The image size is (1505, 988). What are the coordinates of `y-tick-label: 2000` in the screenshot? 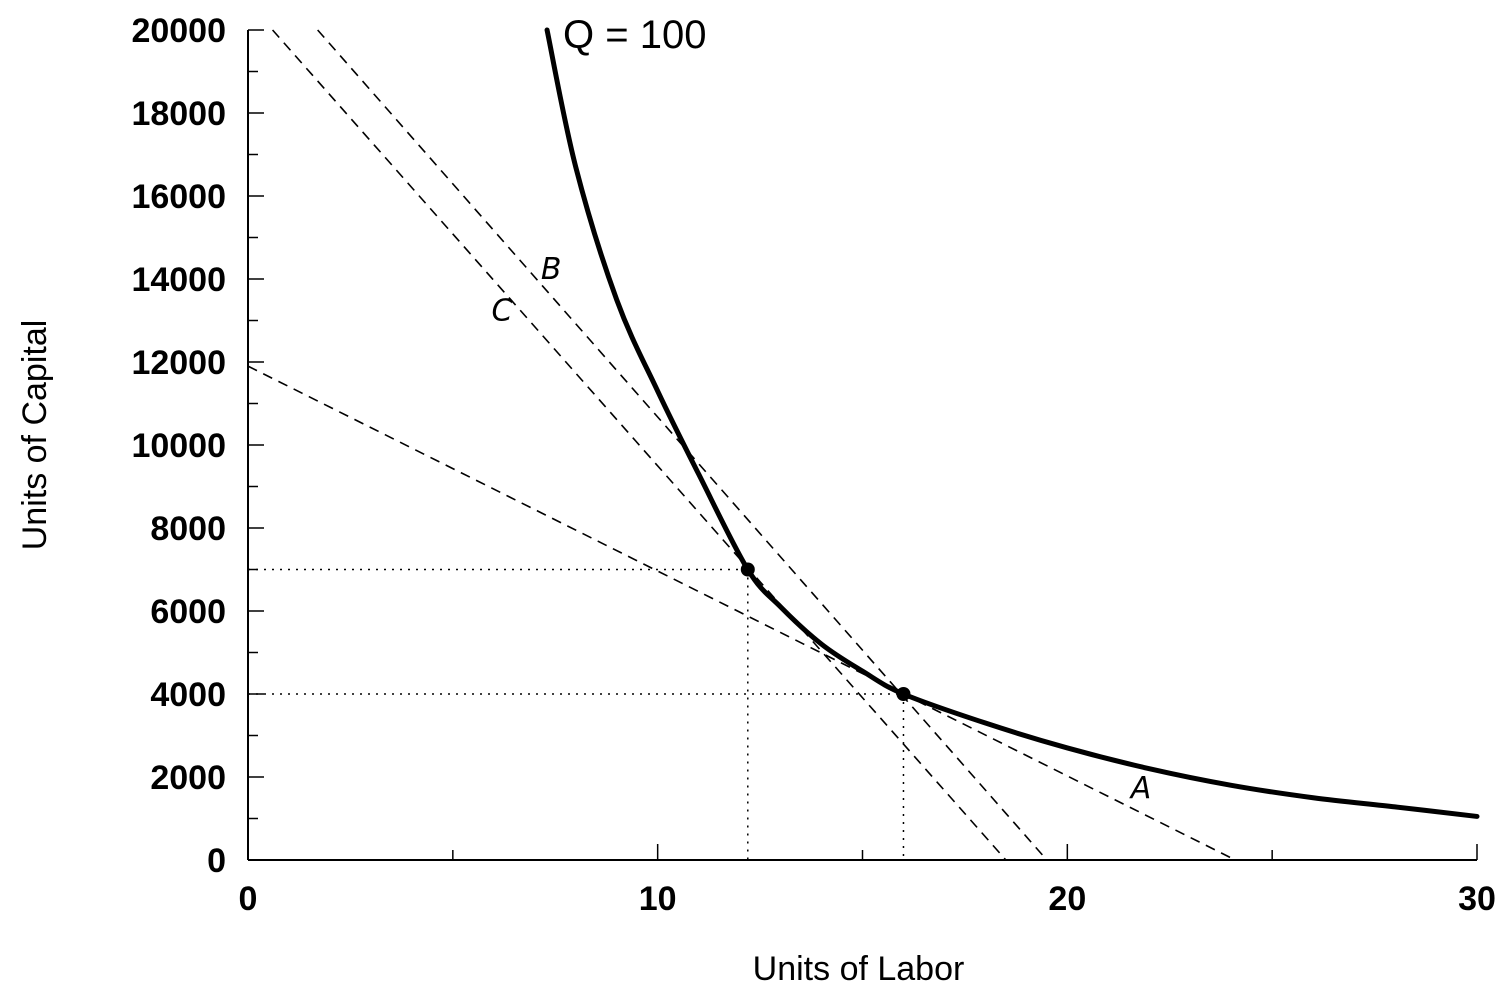 It's located at (188, 778).